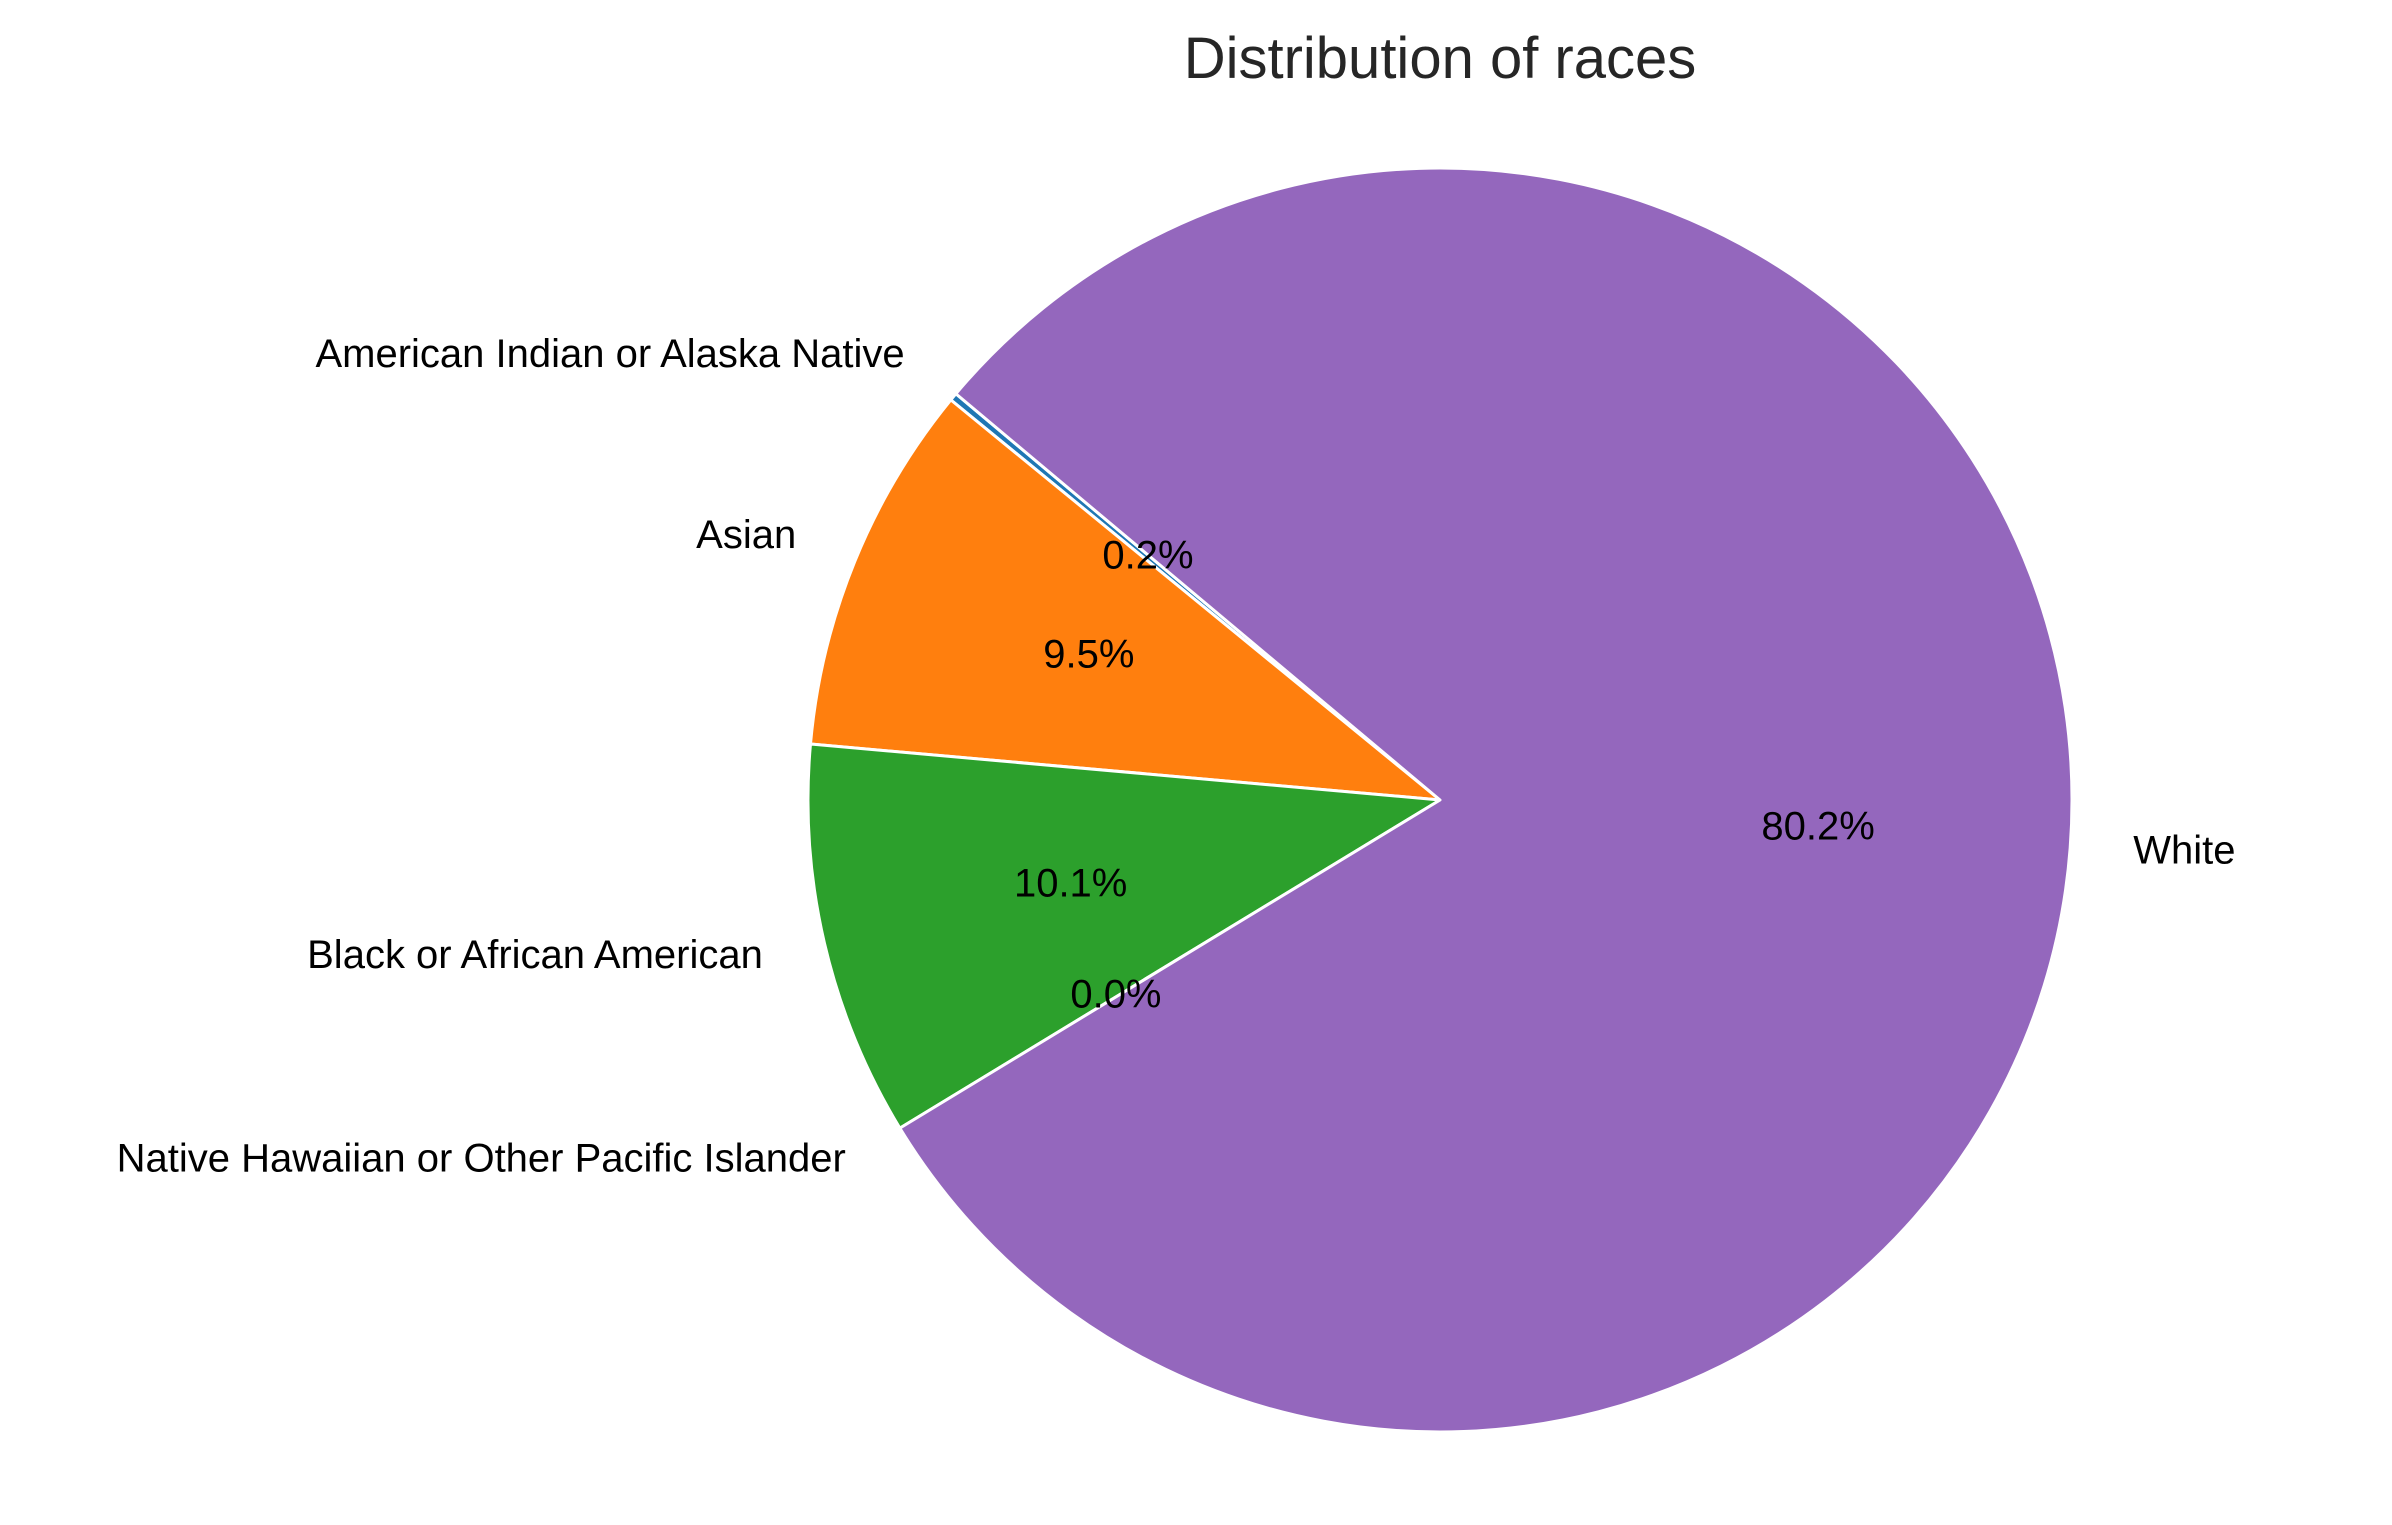 This screenshot has height=1525, width=2392. What do you see at coordinates (1115, 994) in the screenshot?
I see `slice-pct-native-hawaiian-or-other-pacific-islander: 0.0%` at bounding box center [1115, 994].